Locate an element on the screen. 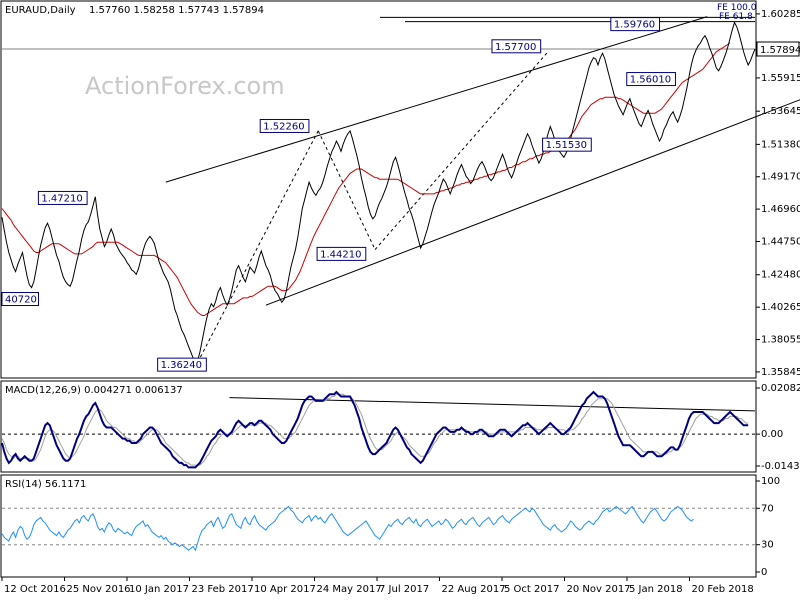  x-tick-label: 5 Jan 2018 is located at coordinates (656, 589).